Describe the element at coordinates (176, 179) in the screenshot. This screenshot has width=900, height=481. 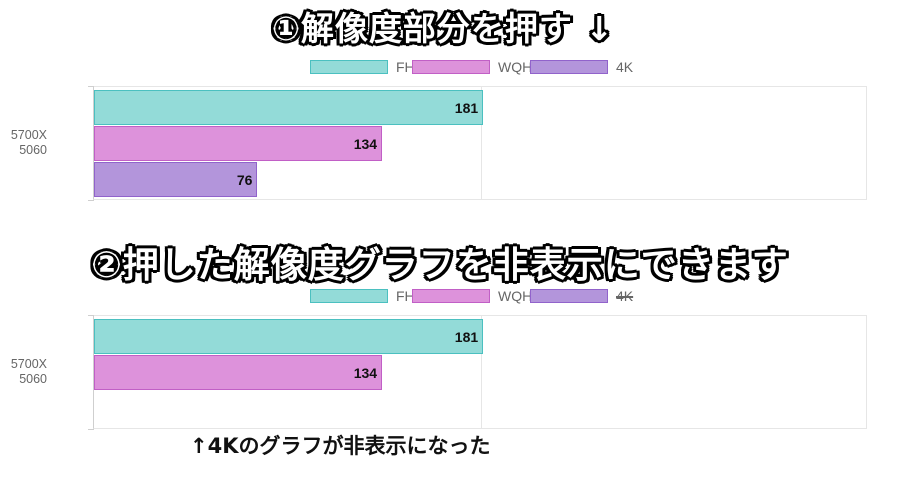
I see `bar-4k: 76` at that location.